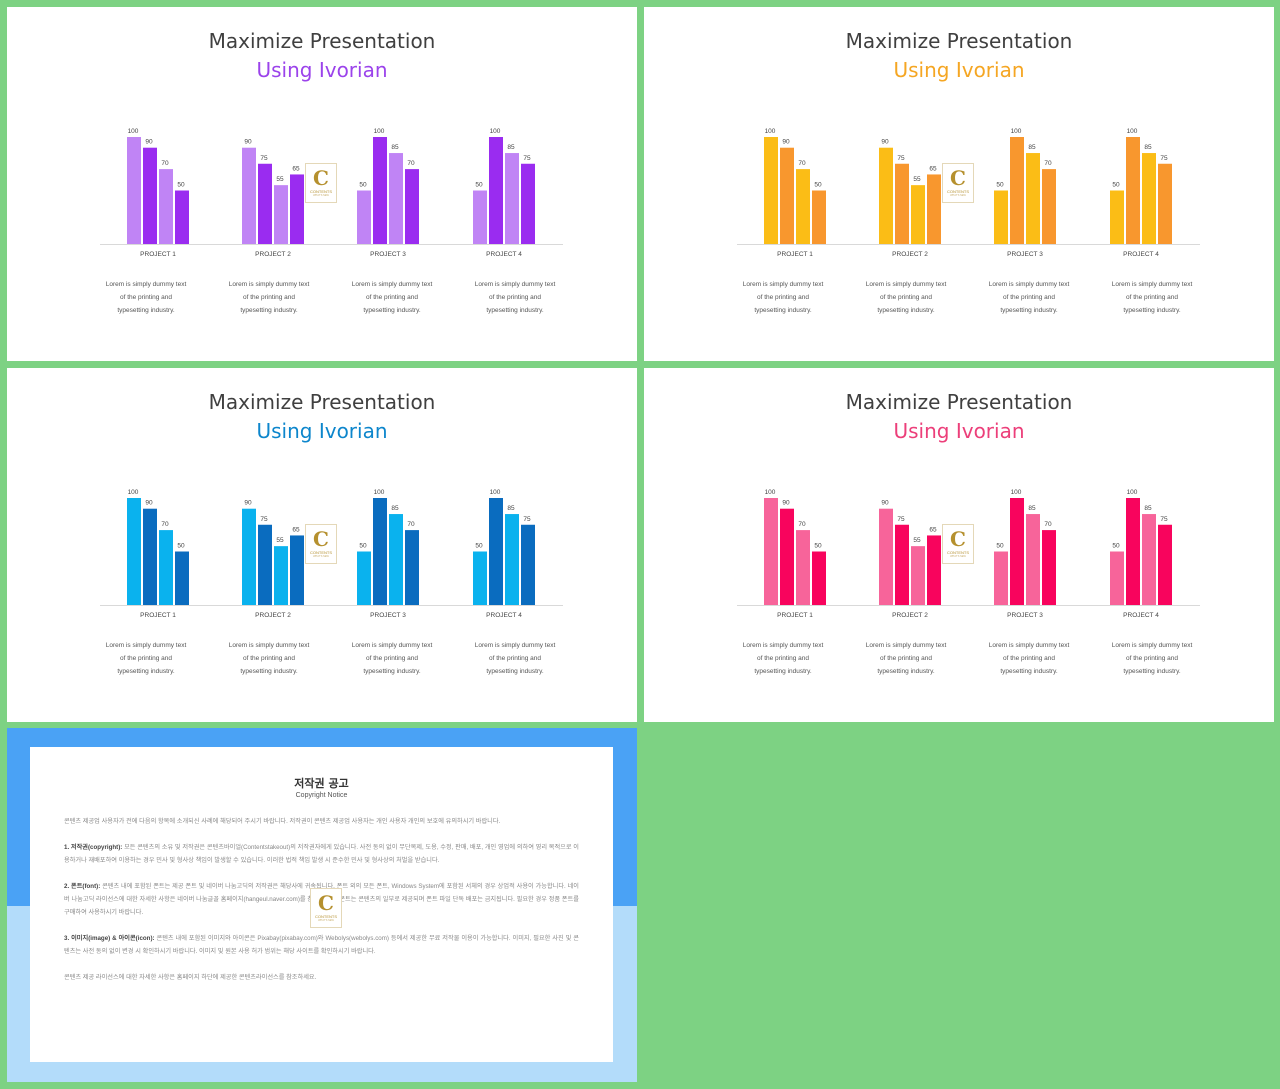 This screenshot has height=1089, width=1280. What do you see at coordinates (158, 615) in the screenshot?
I see `category-label: PROJECT 1` at bounding box center [158, 615].